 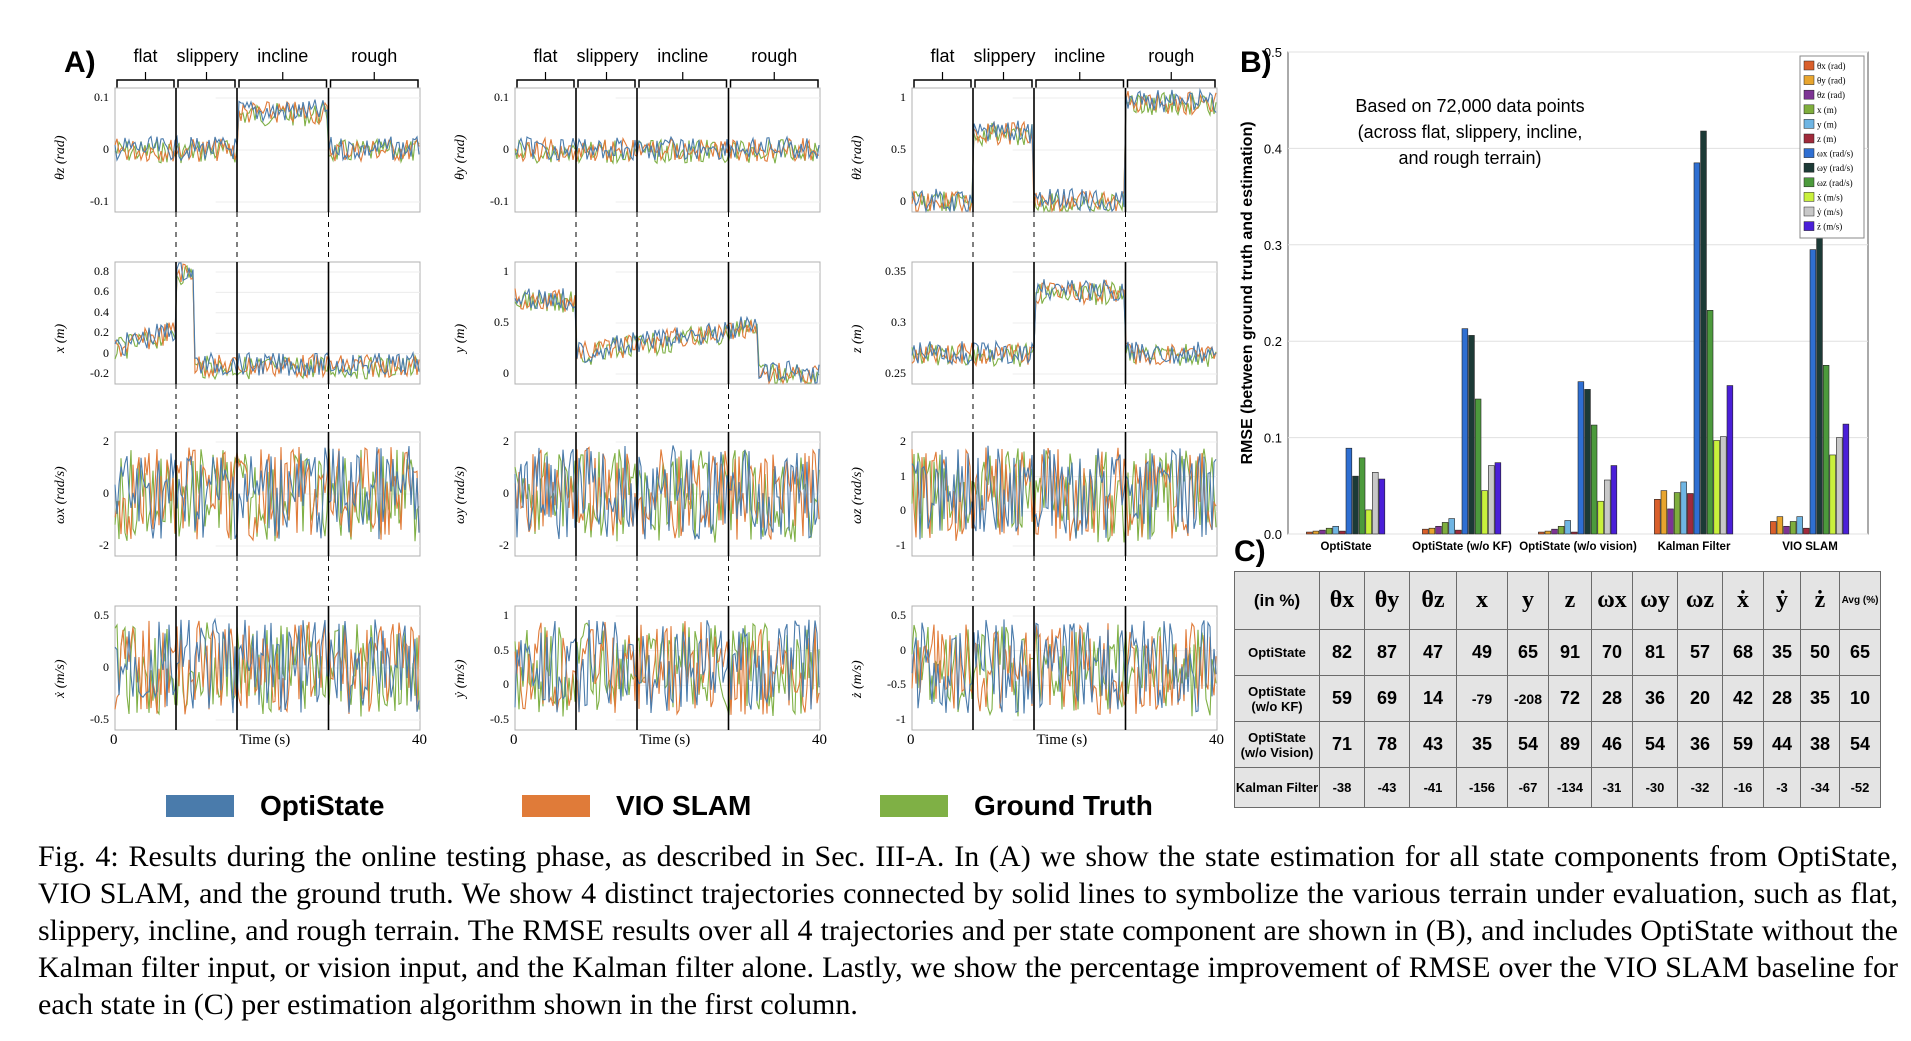 What do you see at coordinates (1462, 547) in the screenshot?
I see `x-tick-label: OptiState (w/o KF)` at bounding box center [1462, 547].